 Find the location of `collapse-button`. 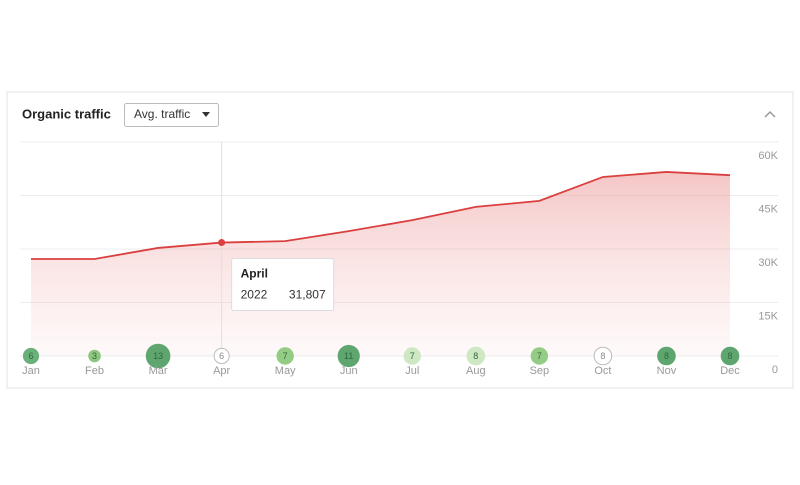

collapse-button is located at coordinates (770, 114).